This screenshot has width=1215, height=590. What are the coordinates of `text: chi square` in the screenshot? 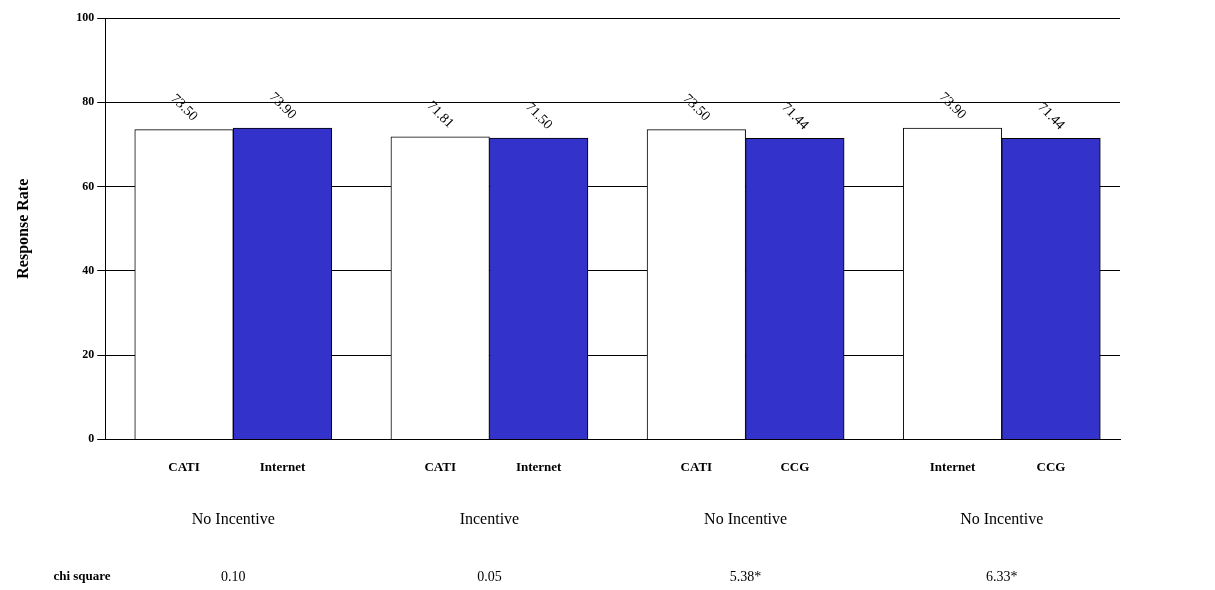 It's located at (82, 576).